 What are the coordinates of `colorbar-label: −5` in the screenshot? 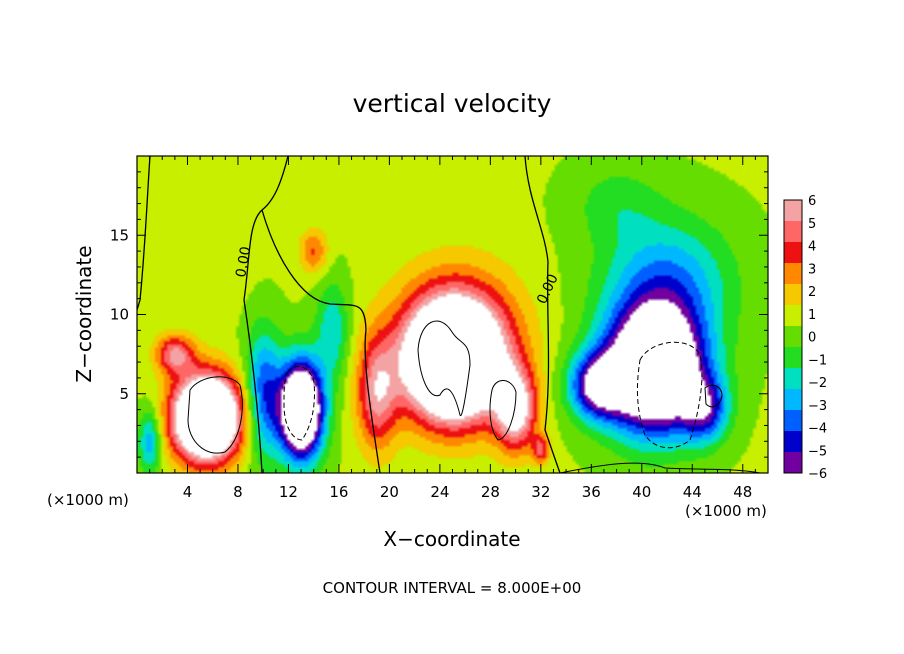 It's located at (817, 451).